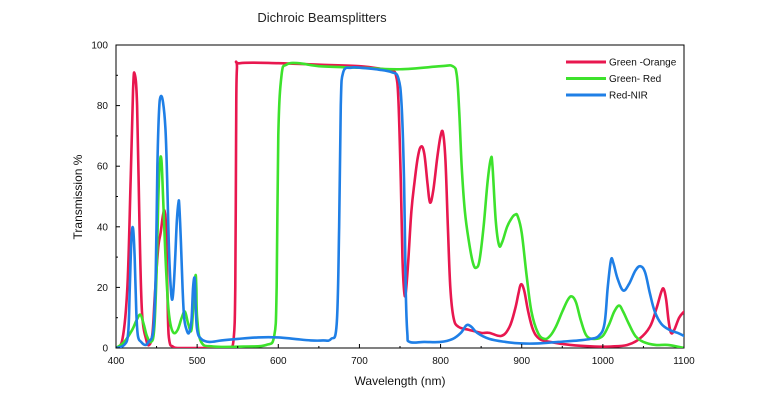 The height and width of the screenshot is (402, 768). I want to click on legend: Green -Orange Green- Red Red-NIR, so click(621, 80).